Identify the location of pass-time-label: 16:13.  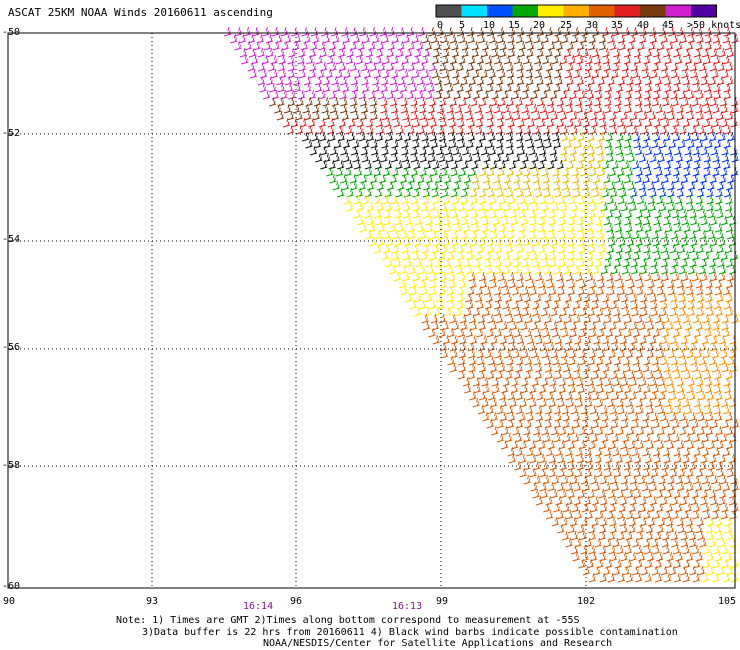
(407, 606).